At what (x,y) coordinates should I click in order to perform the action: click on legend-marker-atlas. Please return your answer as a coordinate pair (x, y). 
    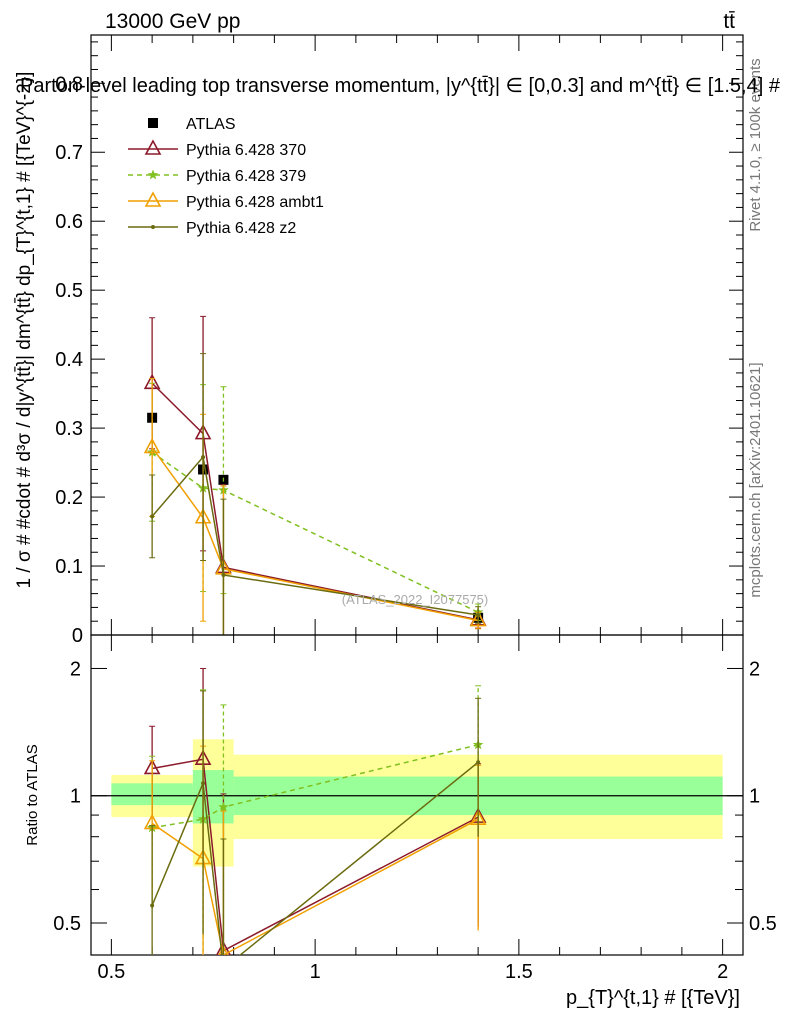
    Looking at the image, I should click on (153, 123).